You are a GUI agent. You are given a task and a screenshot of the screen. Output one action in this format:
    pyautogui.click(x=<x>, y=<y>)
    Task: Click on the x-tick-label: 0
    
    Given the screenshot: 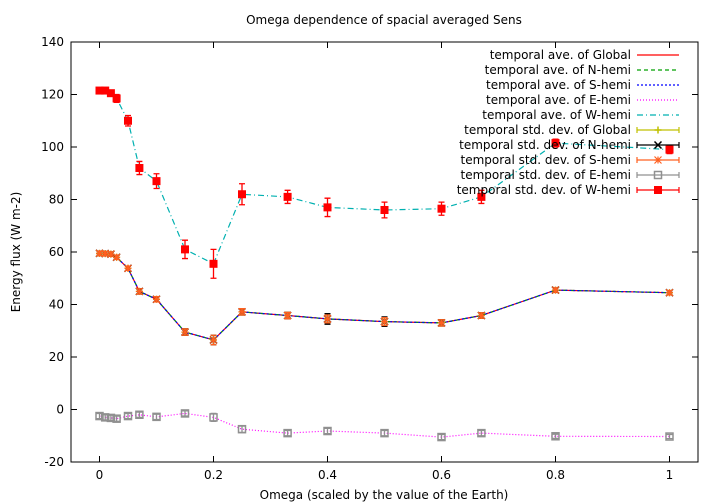 What is the action you would take?
    pyautogui.click(x=100, y=475)
    